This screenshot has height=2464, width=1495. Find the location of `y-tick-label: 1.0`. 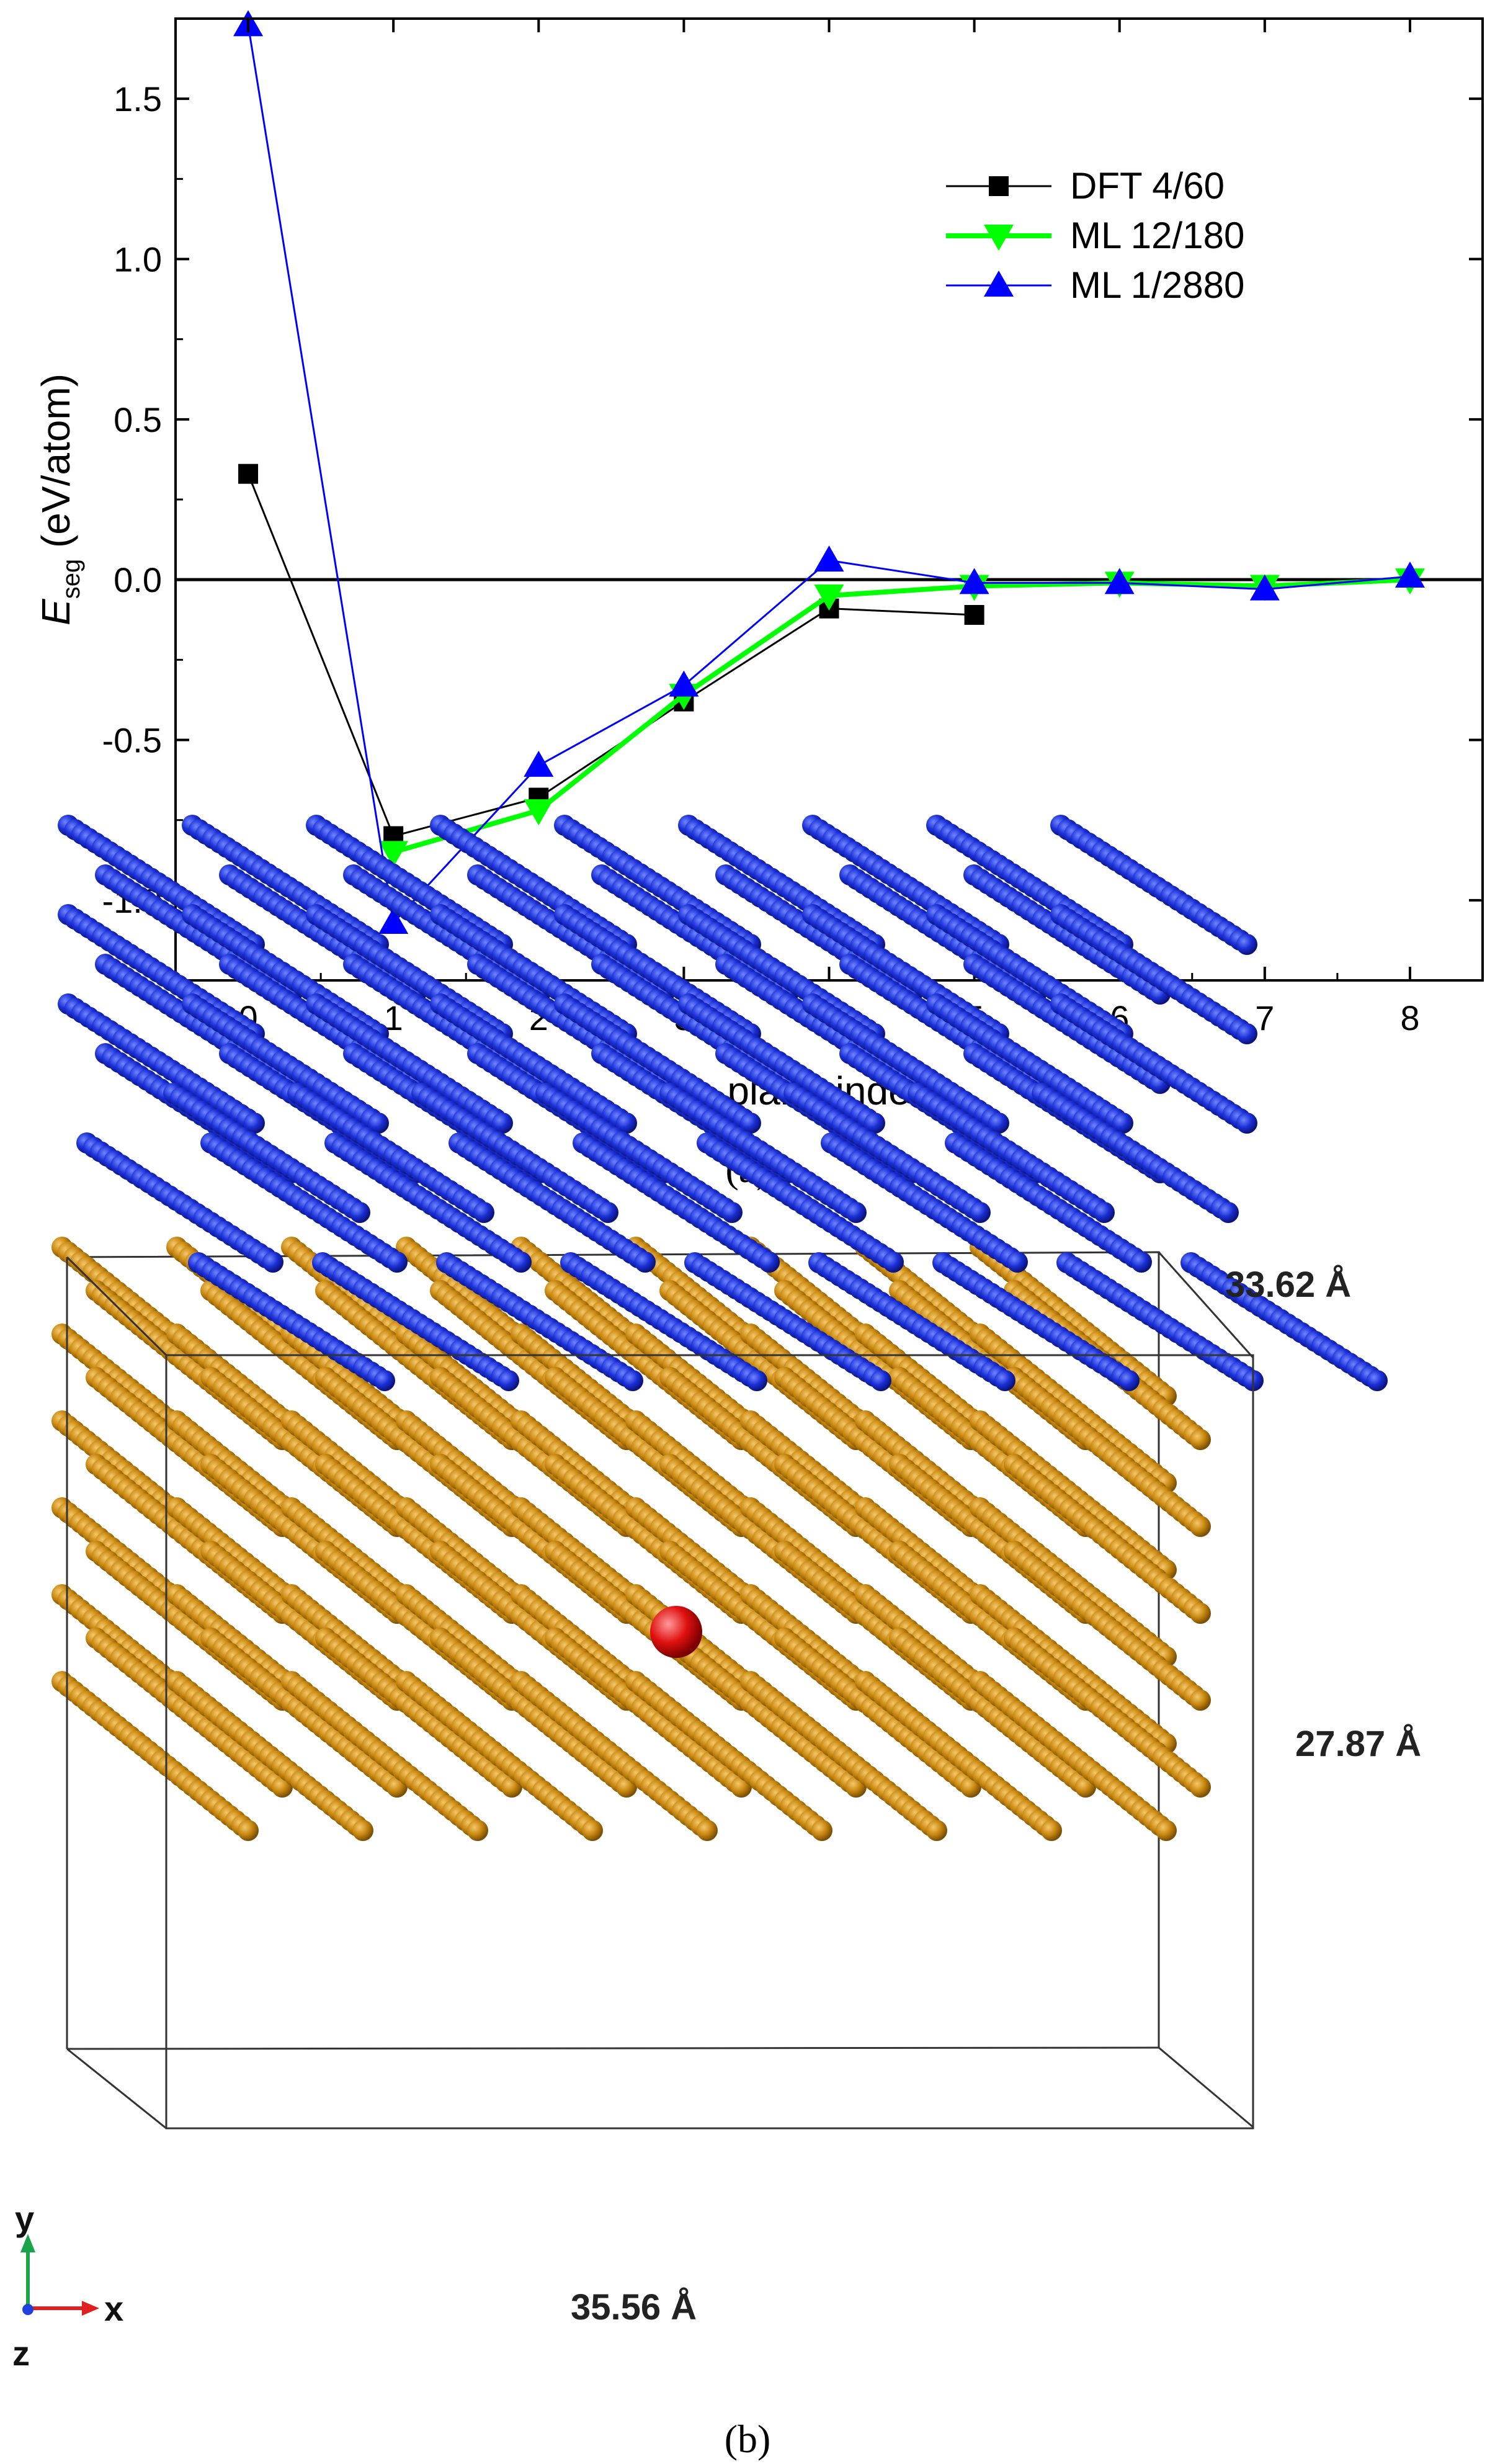

y-tick-label: 1.0 is located at coordinates (138, 259).